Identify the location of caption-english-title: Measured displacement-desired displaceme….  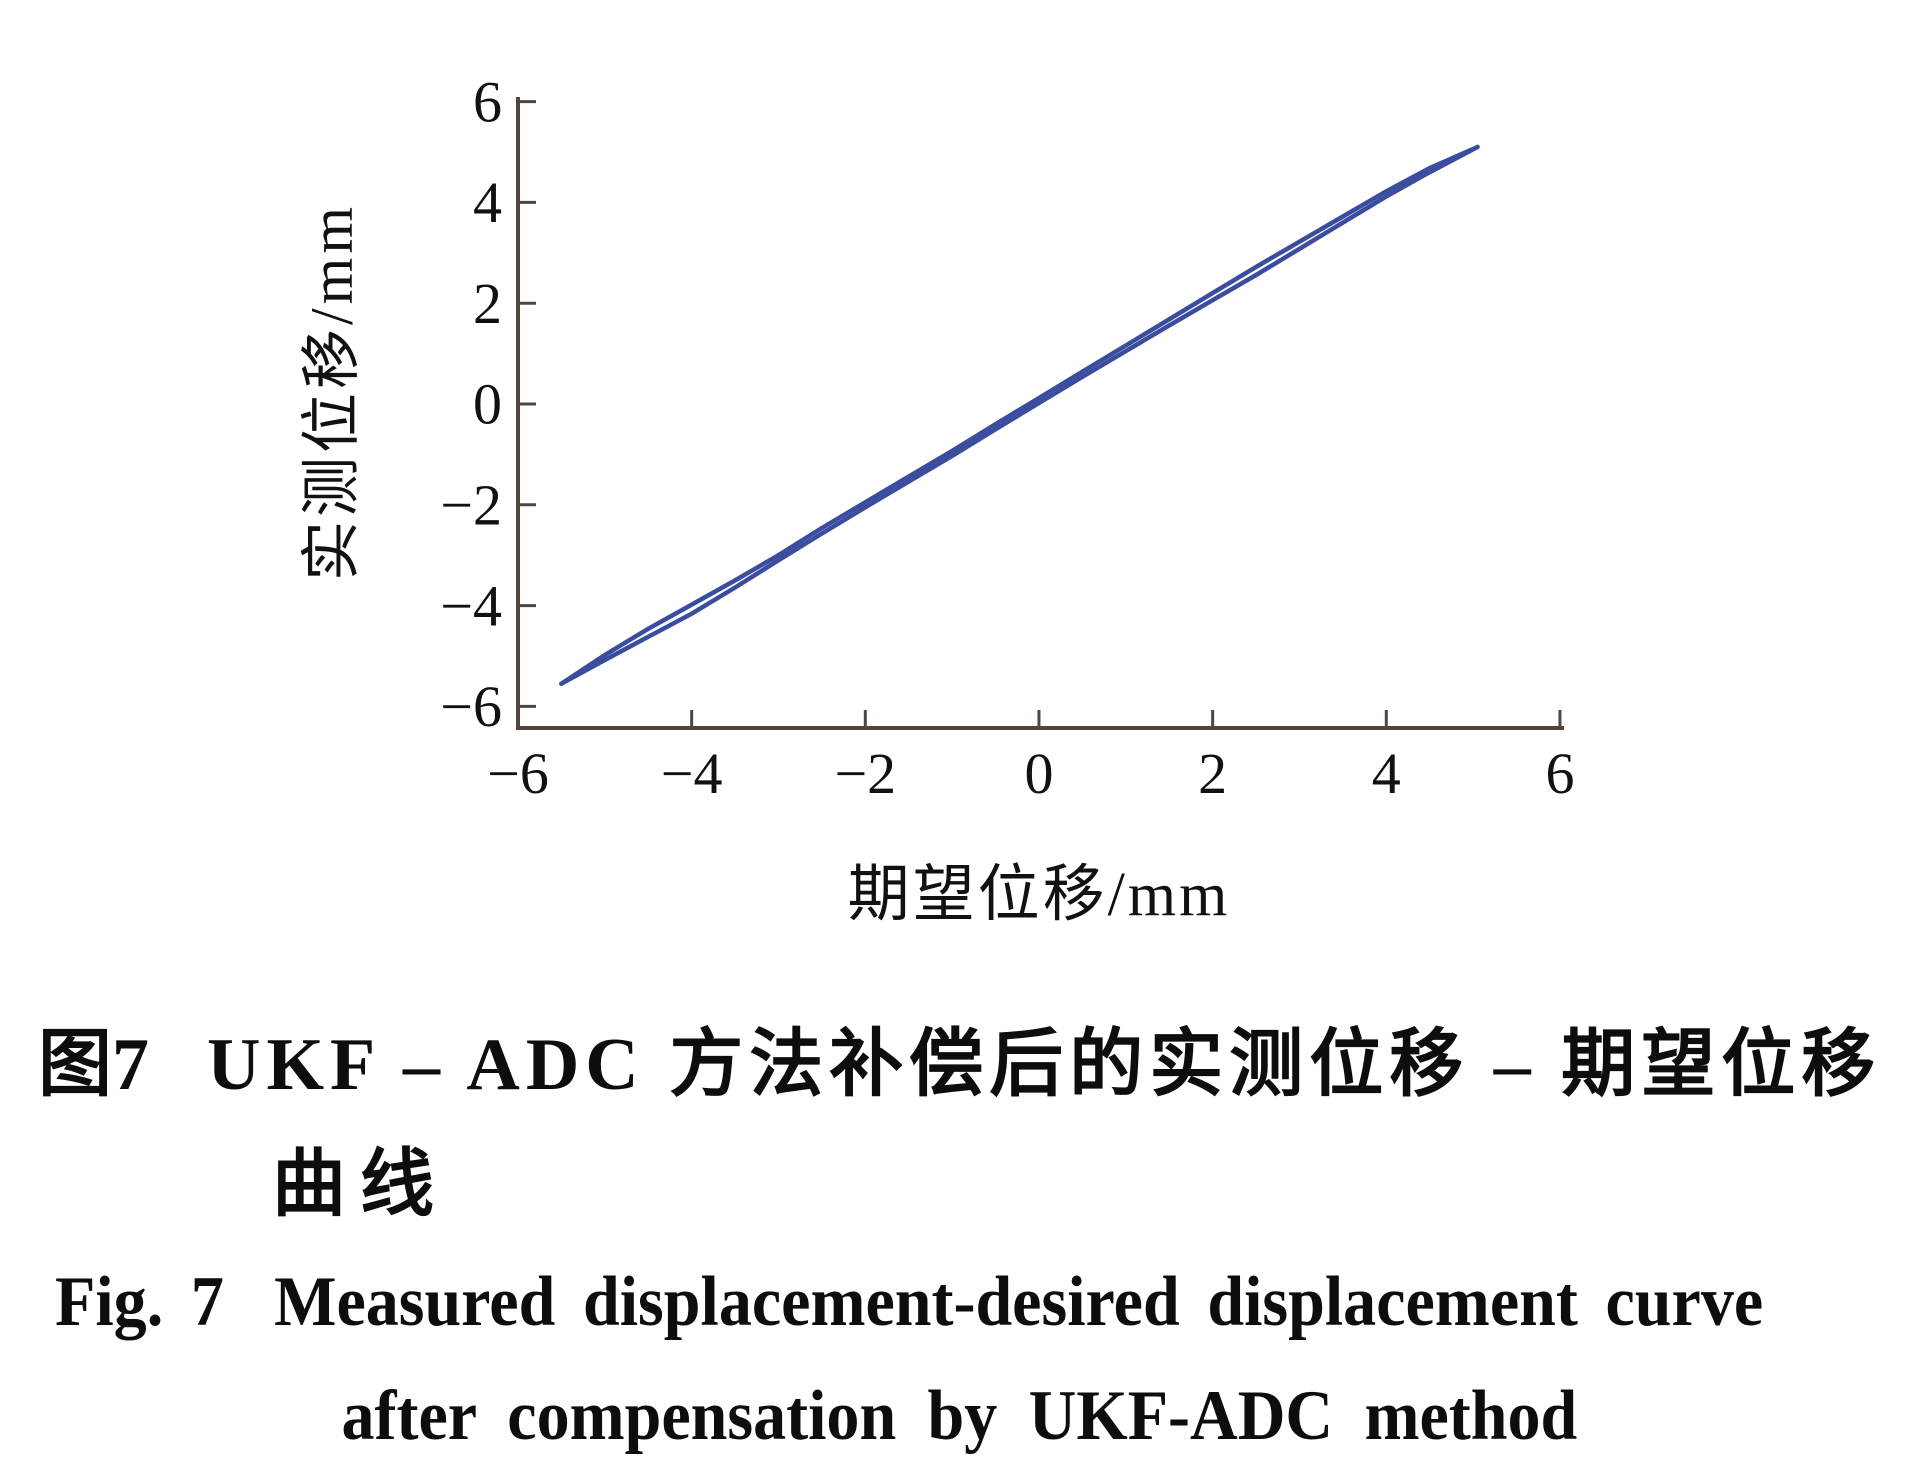
(1019, 1302).